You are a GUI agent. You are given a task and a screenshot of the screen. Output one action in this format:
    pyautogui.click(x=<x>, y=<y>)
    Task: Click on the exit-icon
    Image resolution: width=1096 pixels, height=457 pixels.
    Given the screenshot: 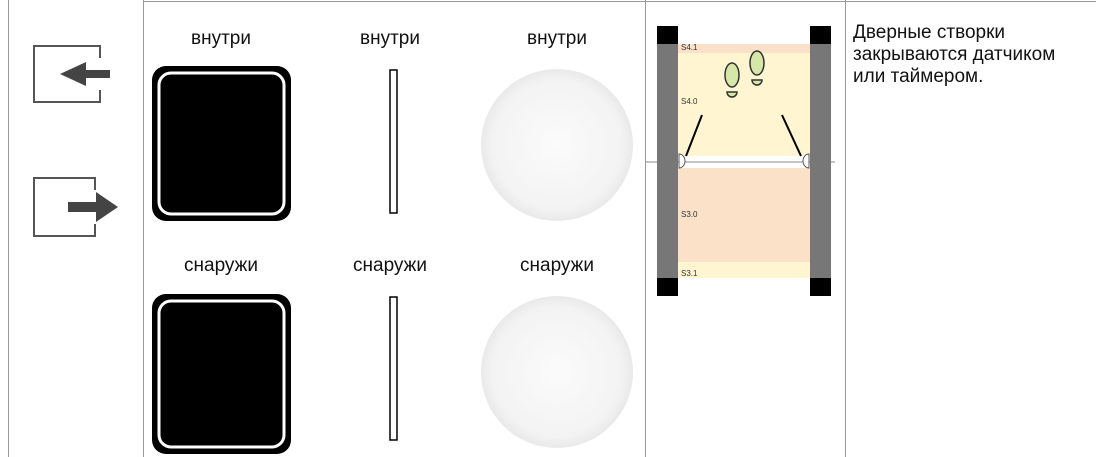 What is the action you would take?
    pyautogui.click(x=64, y=207)
    